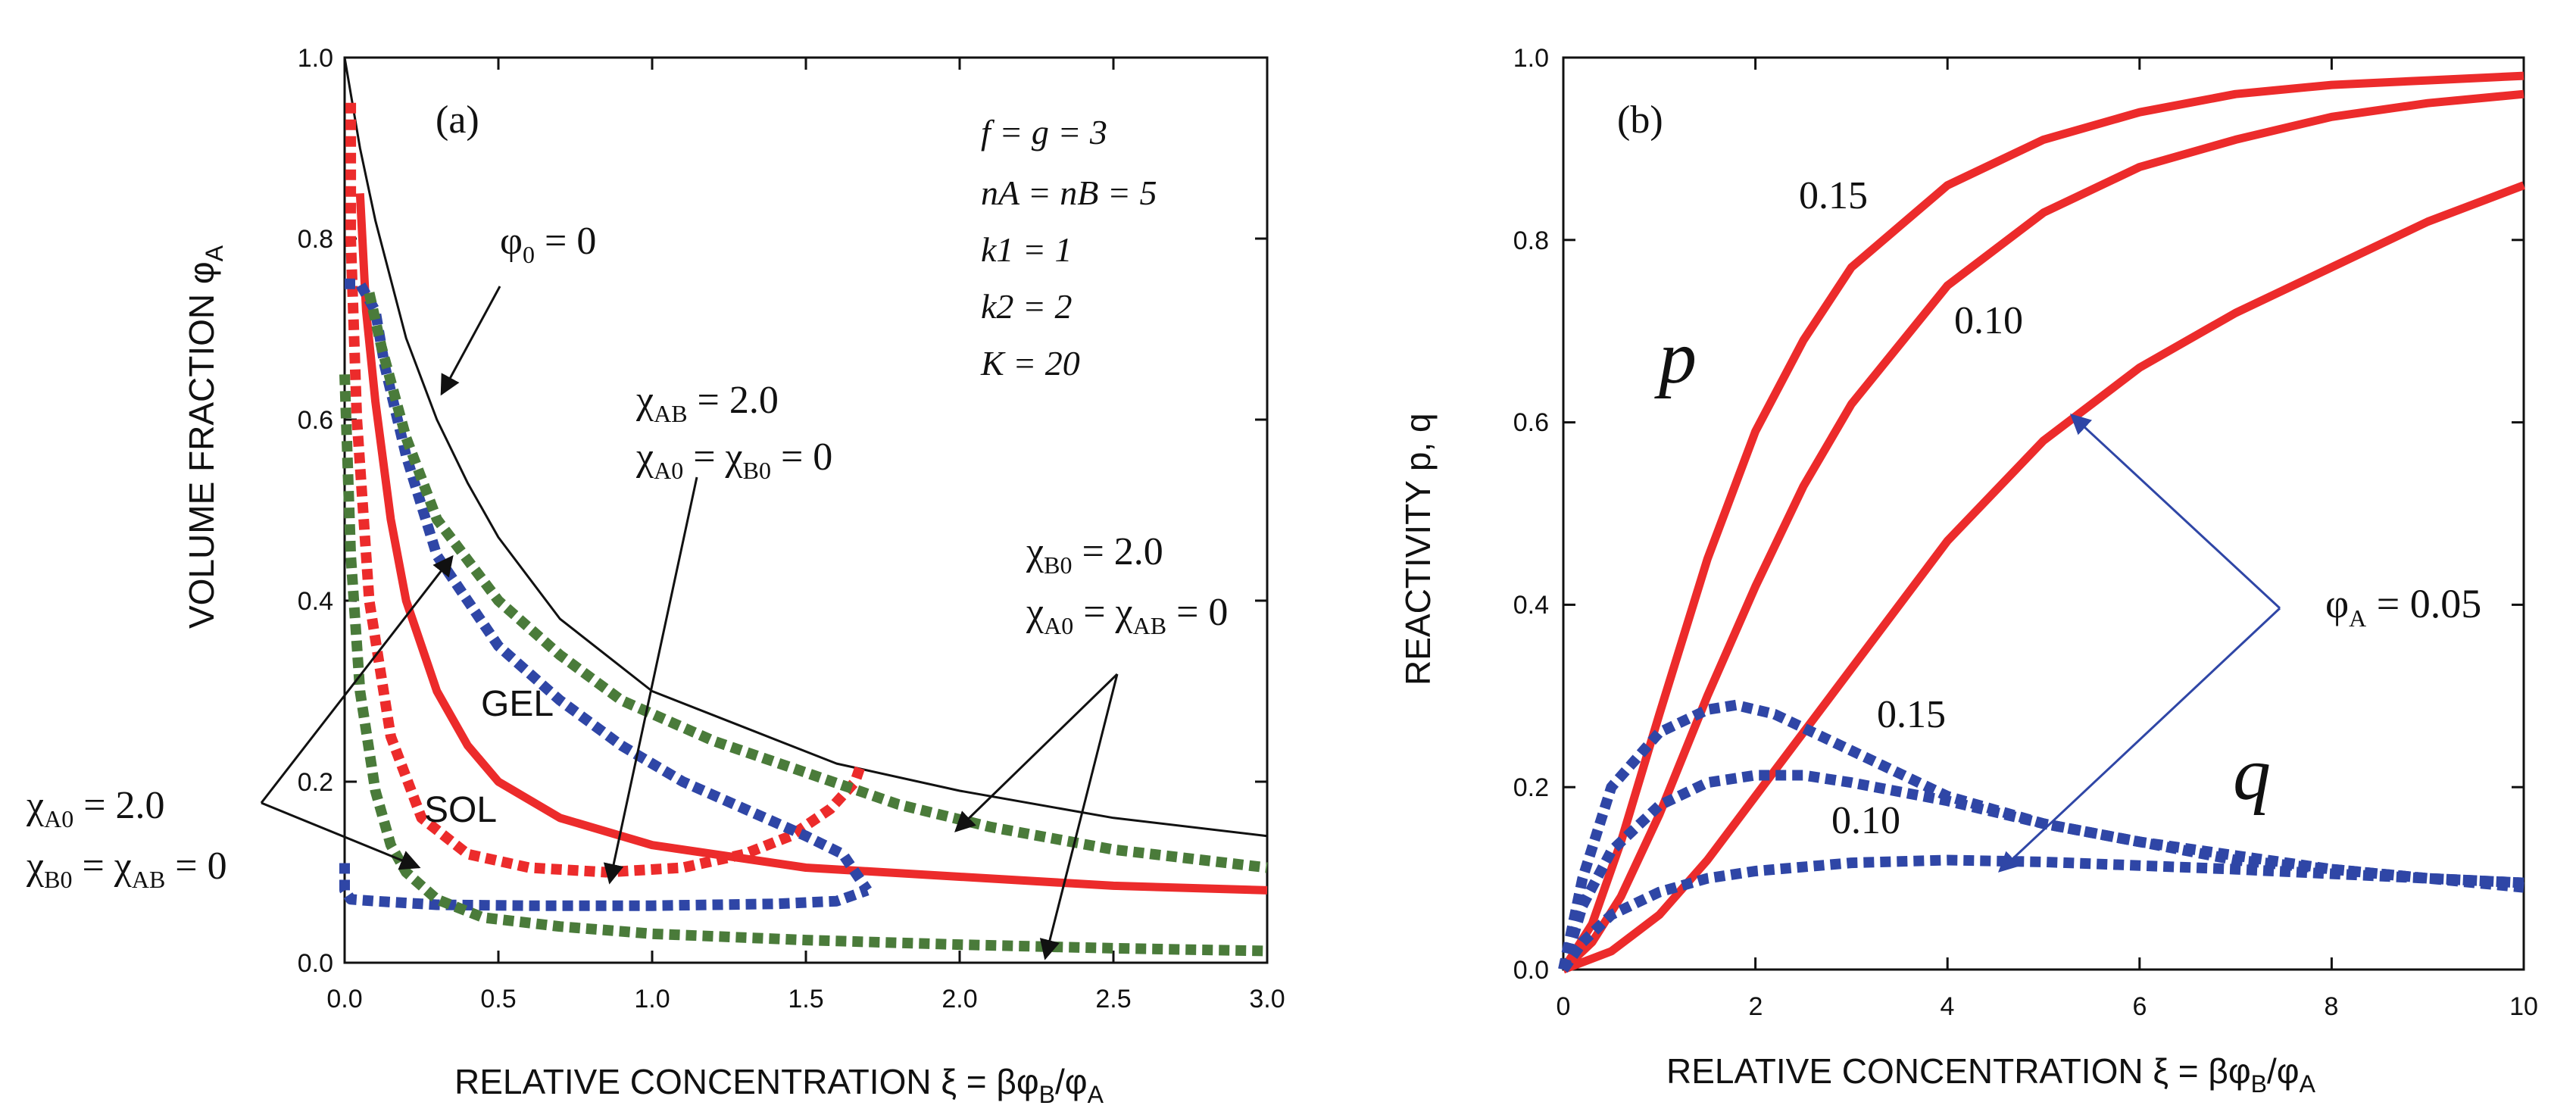 This screenshot has height=1118, width=2576. I want to click on arrow-chi-ab, so click(651, 680).